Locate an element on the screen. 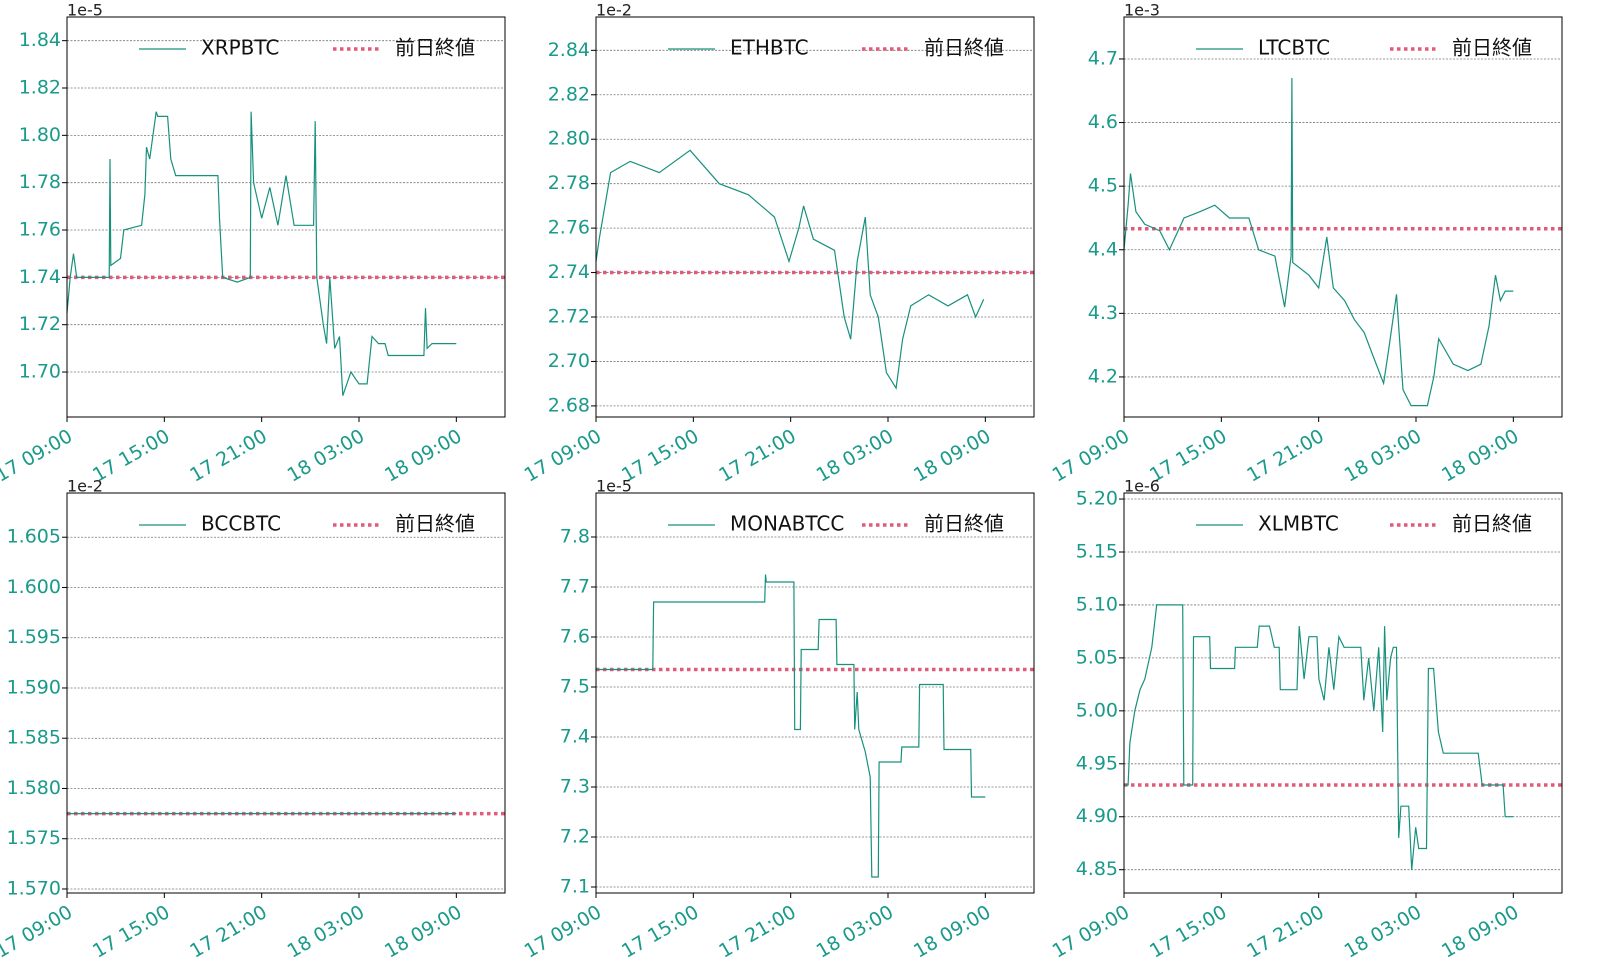 The image size is (1600, 977). y-tick-label: 4.4 is located at coordinates (1103, 249).